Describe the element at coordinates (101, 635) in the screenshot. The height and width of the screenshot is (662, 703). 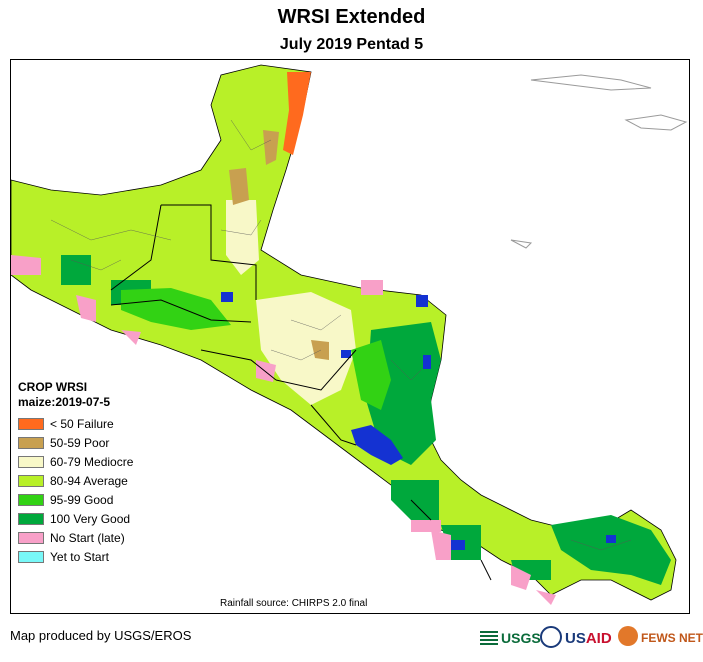
I see `map-credit: Map produced by USGS/EROS` at that location.